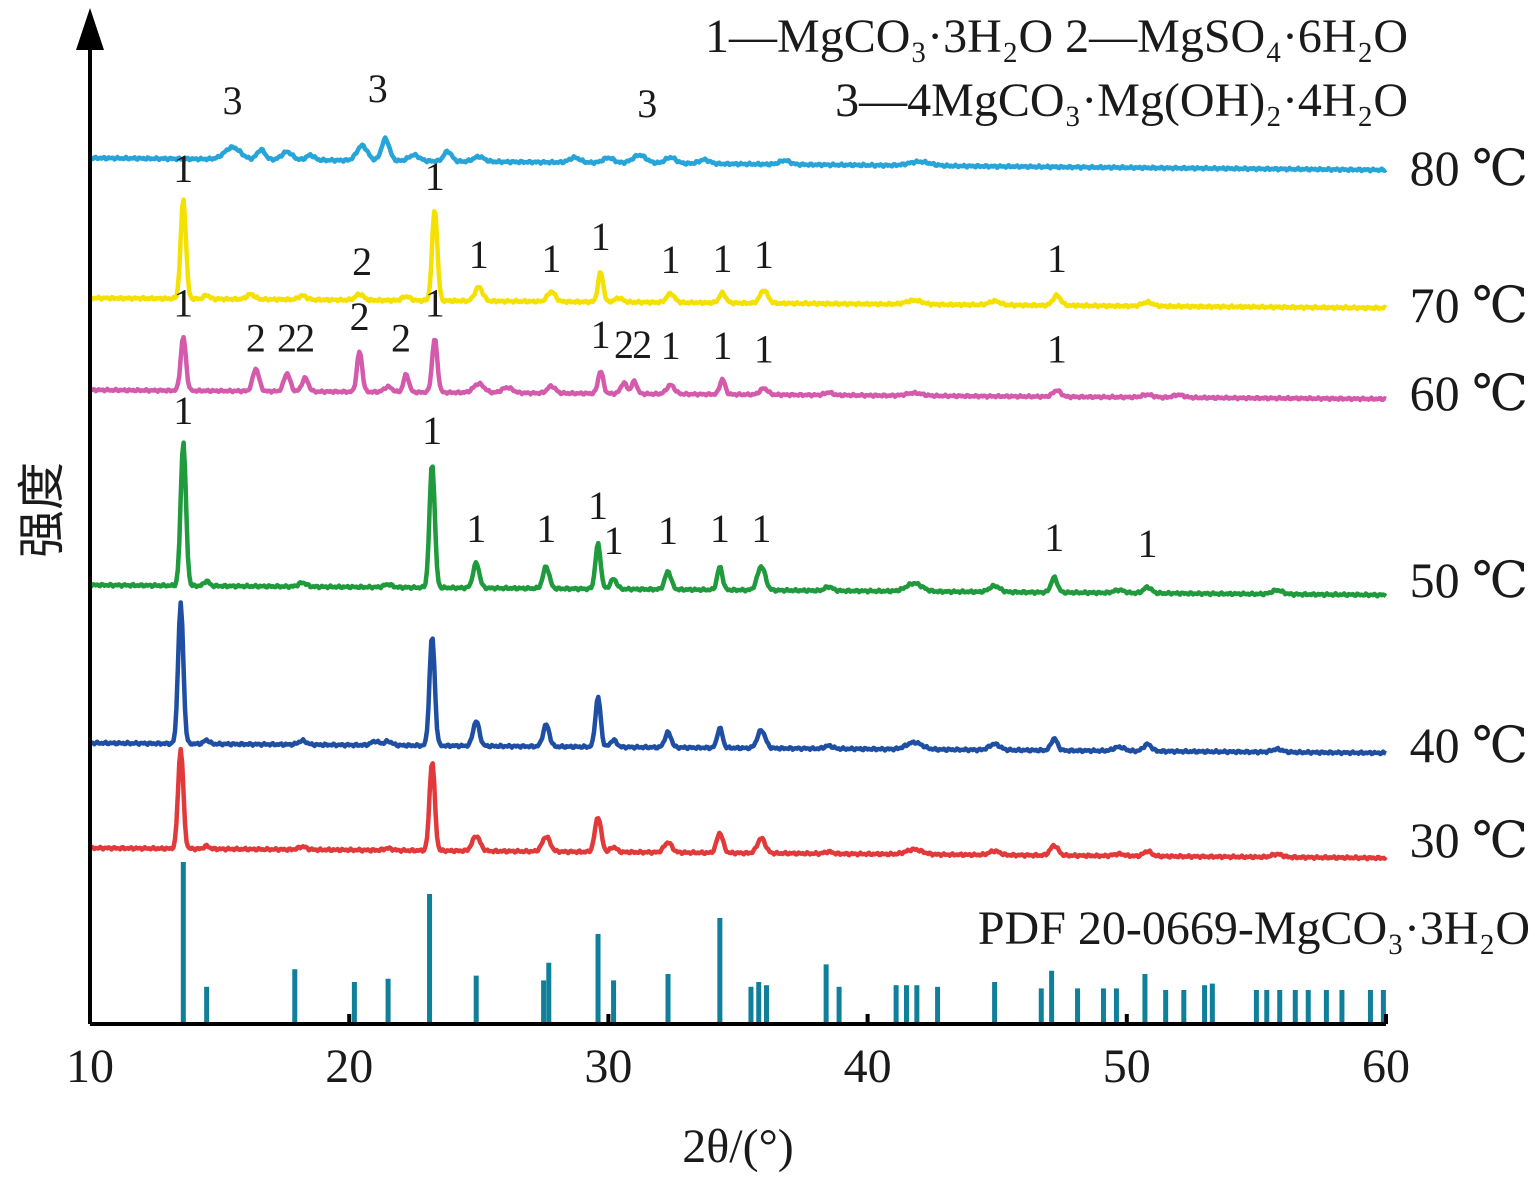  I want to click on x-axis-title: 2θ/(°), so click(738, 1146).